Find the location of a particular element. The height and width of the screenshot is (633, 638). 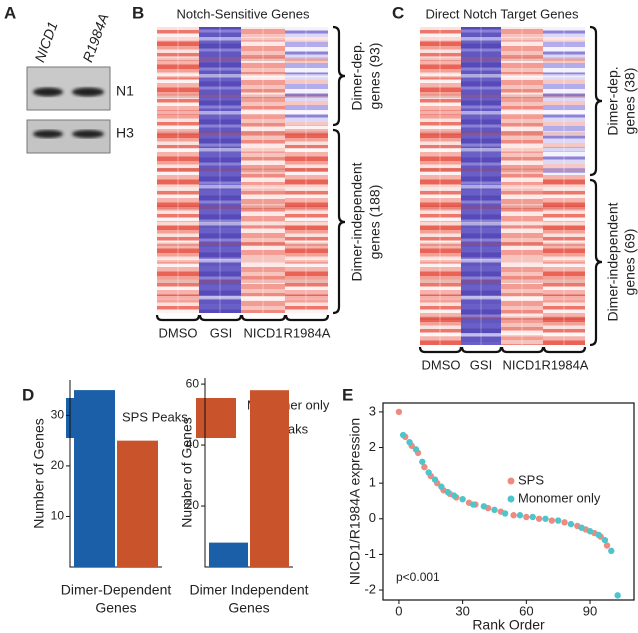

x-tick-label: 90 is located at coordinates (590, 610).